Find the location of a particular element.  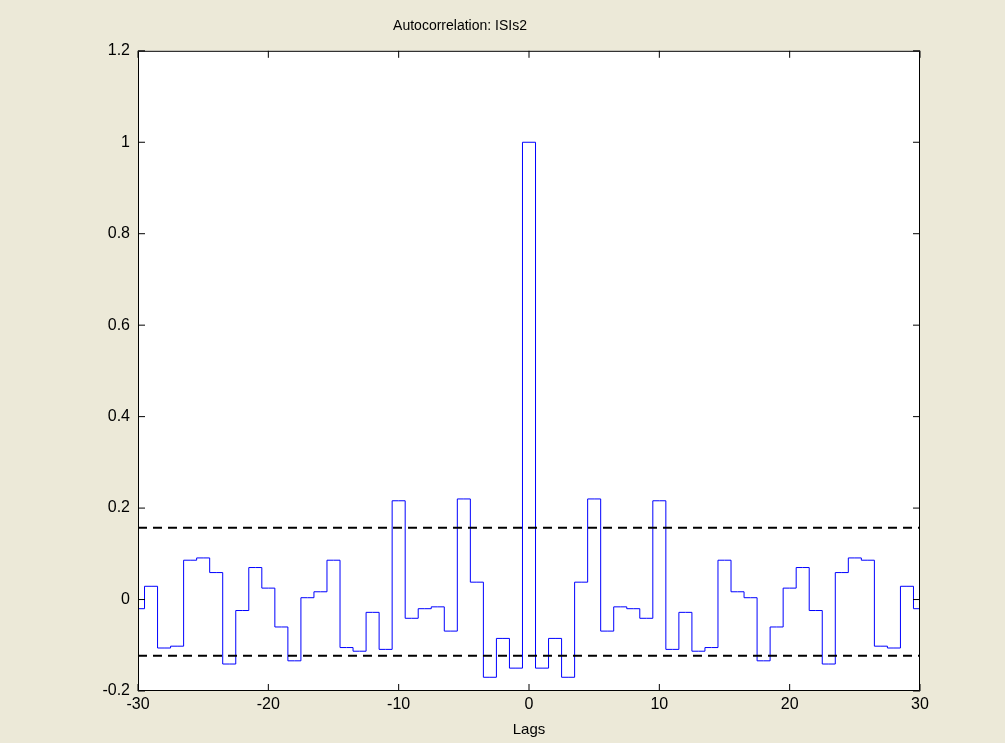

x-tick-label: 20 is located at coordinates (789, 704).